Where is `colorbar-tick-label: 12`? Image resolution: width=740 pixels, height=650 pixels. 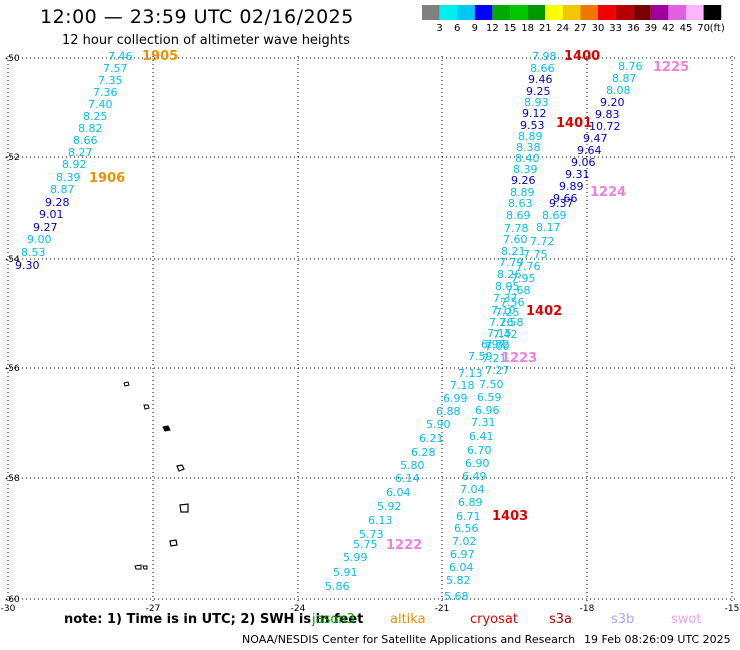 colorbar-tick-label: 12 is located at coordinates (492, 28).